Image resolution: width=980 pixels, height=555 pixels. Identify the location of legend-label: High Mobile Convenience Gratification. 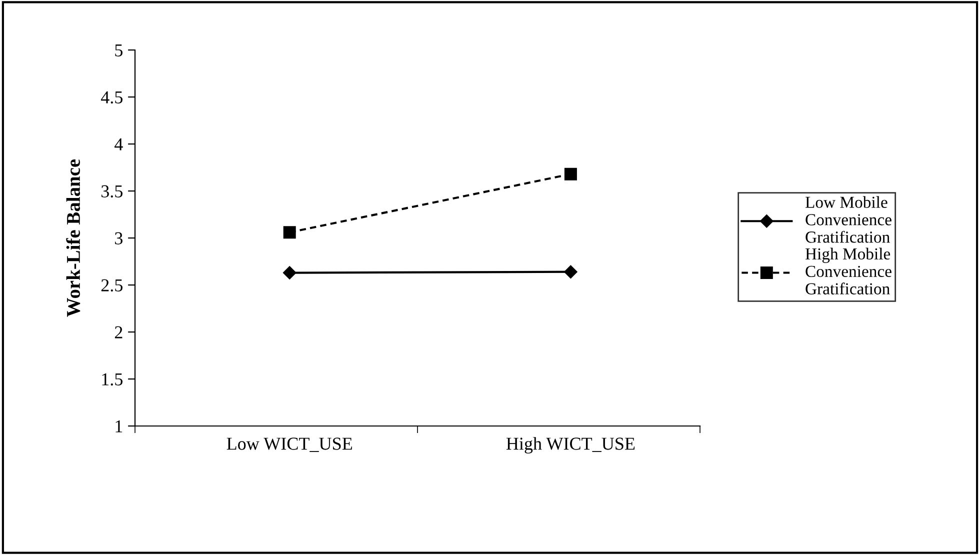
(848, 271).